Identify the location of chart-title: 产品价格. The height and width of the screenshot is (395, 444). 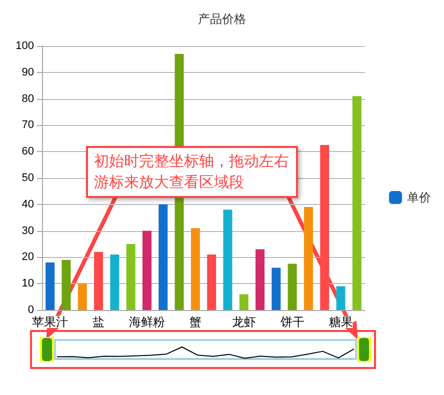
(222, 19).